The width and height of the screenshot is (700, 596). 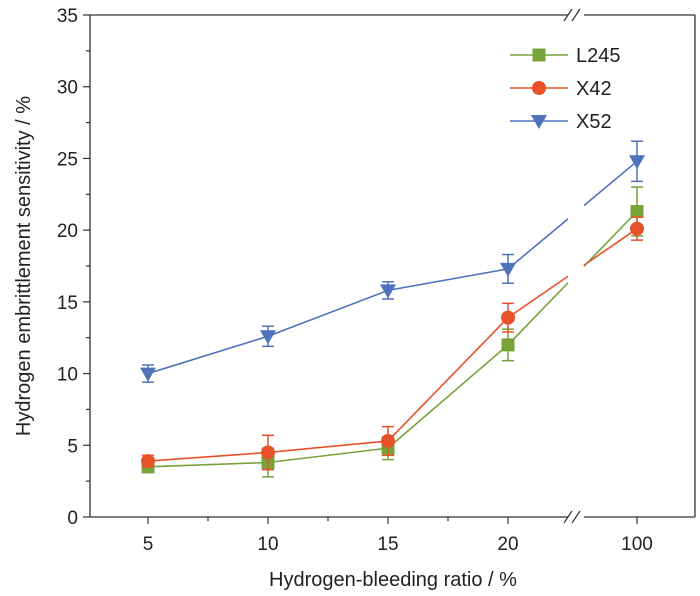 What do you see at coordinates (507, 544) in the screenshot?
I see `x-tick-label: 20` at bounding box center [507, 544].